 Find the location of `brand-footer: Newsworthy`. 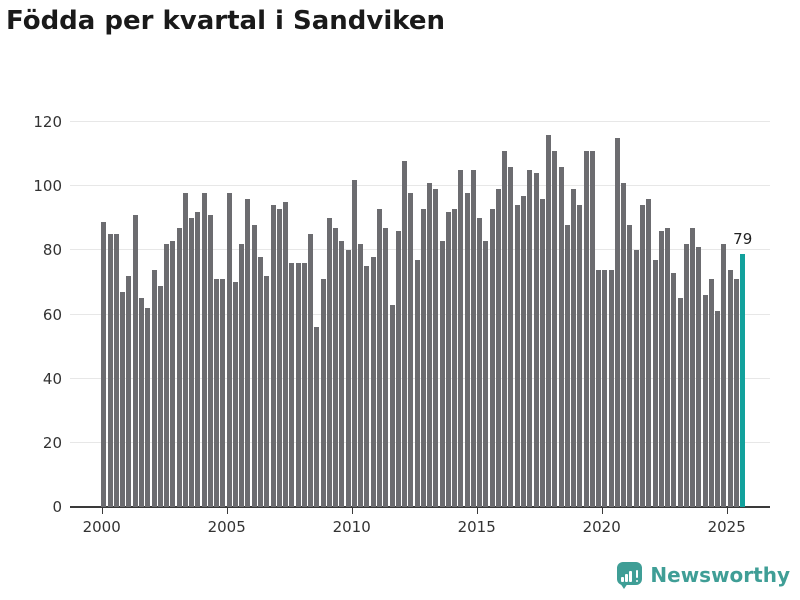

brand-footer: Newsworthy is located at coordinates (703, 575).